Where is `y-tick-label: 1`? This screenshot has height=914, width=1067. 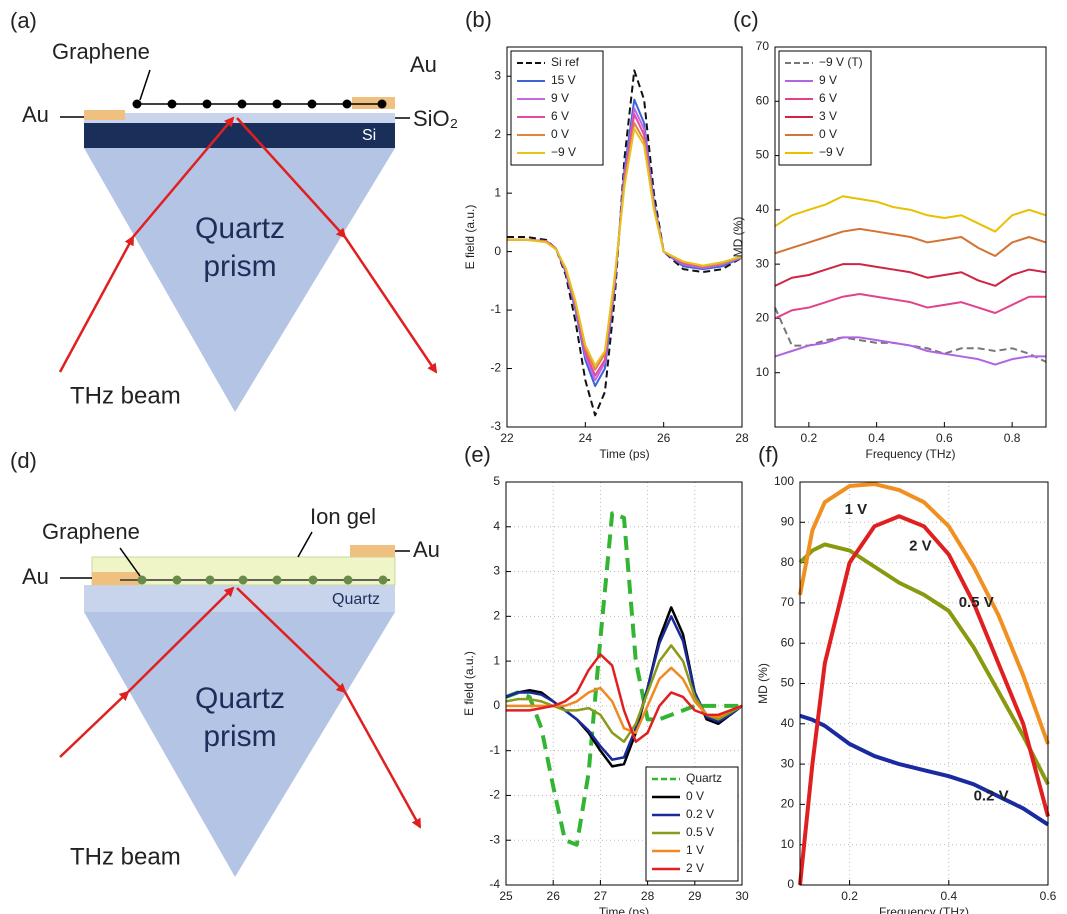 y-tick-label: 1 is located at coordinates (497, 192).